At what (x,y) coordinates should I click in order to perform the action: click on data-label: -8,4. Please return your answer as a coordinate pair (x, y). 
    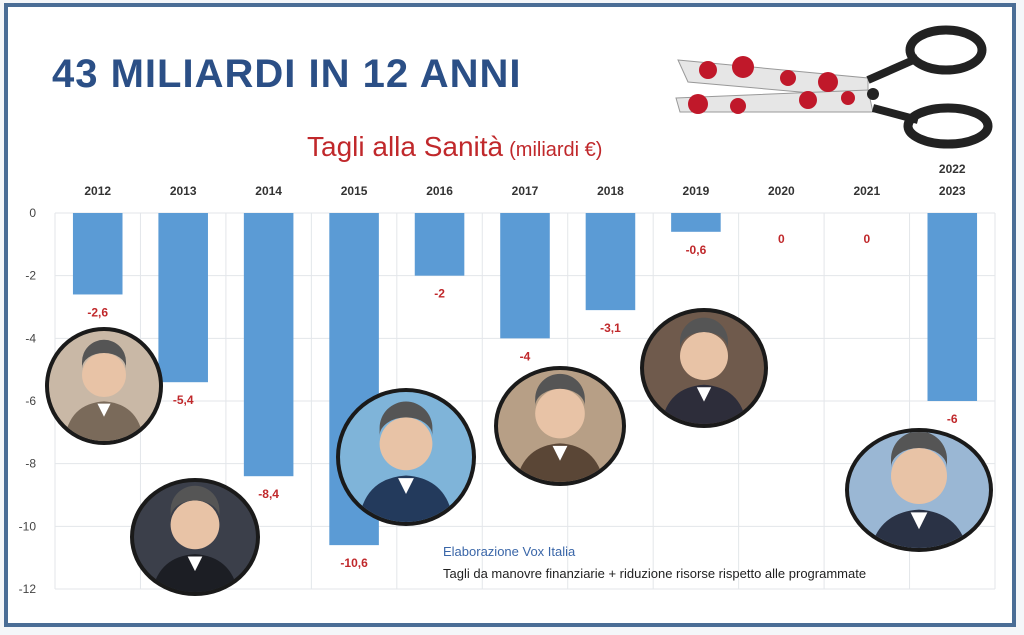
    Looking at the image, I should click on (268, 494).